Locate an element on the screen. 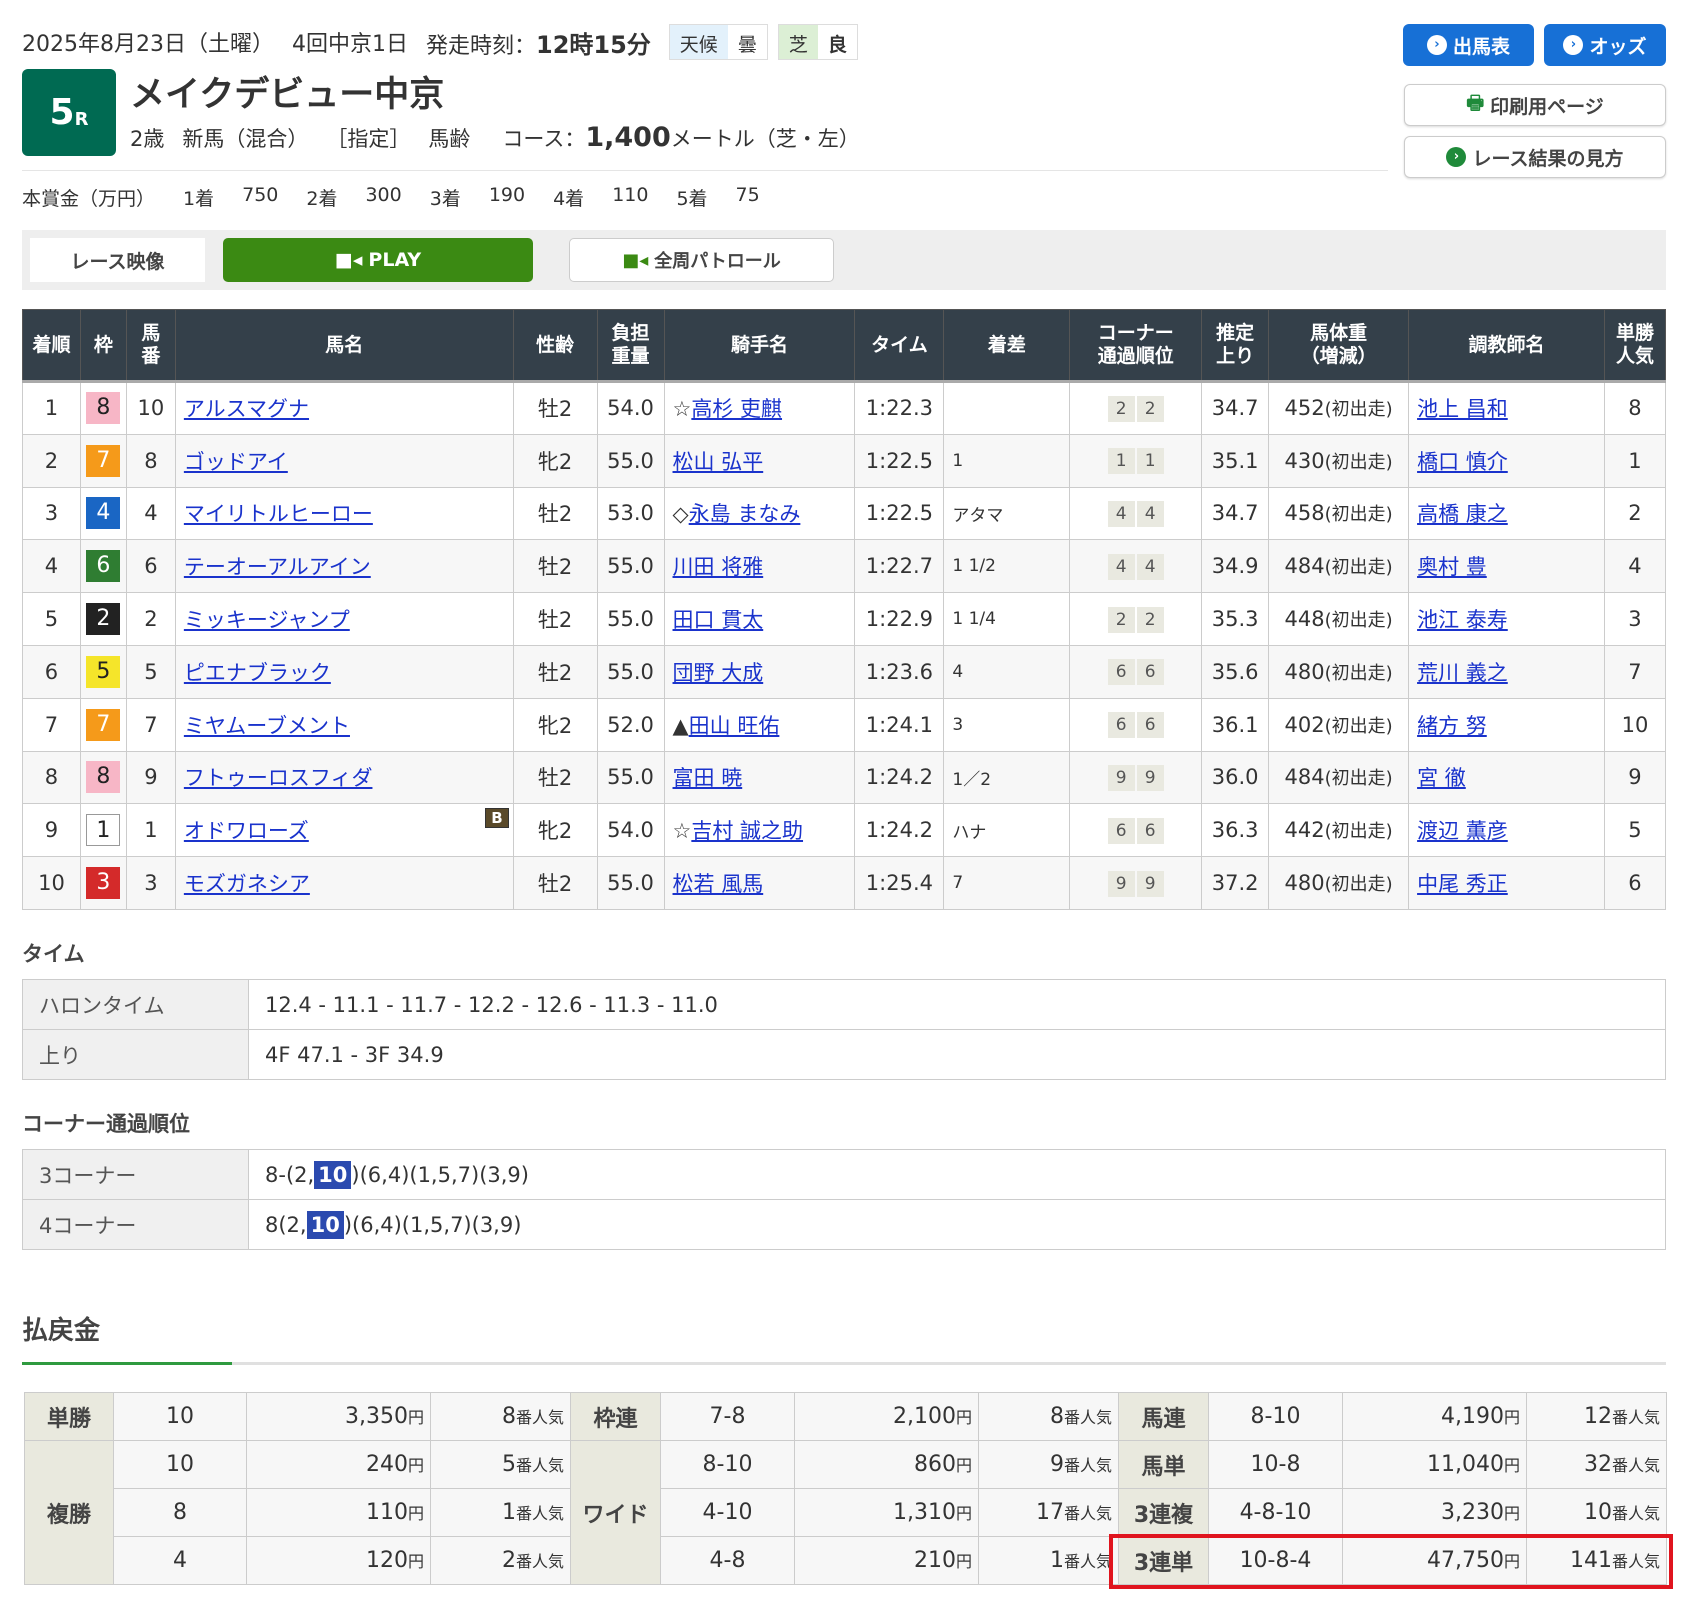 This screenshot has height=1602, width=1689. horse-name-link: ピエナブラック is located at coordinates (257, 672).